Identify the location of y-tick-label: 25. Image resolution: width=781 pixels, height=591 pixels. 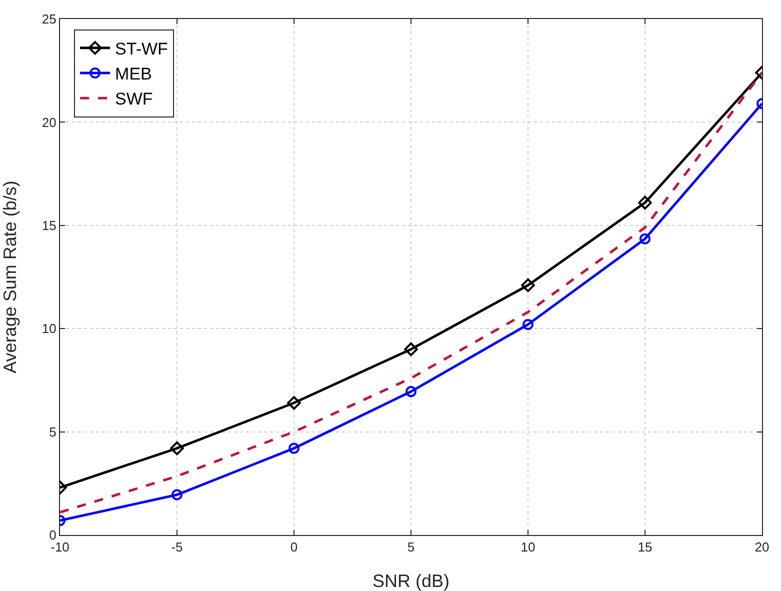
(49, 19).